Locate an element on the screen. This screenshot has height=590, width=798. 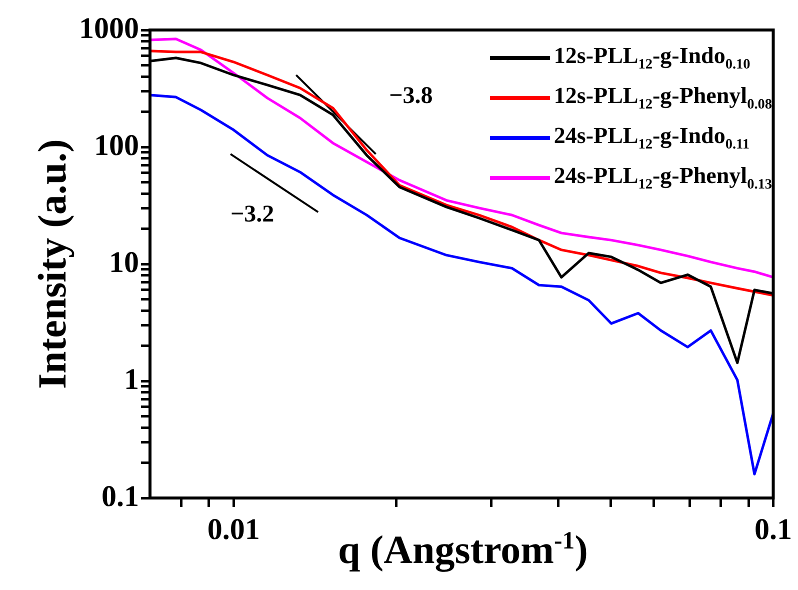
y-tick-label: 10 is located at coordinates (124, 262).